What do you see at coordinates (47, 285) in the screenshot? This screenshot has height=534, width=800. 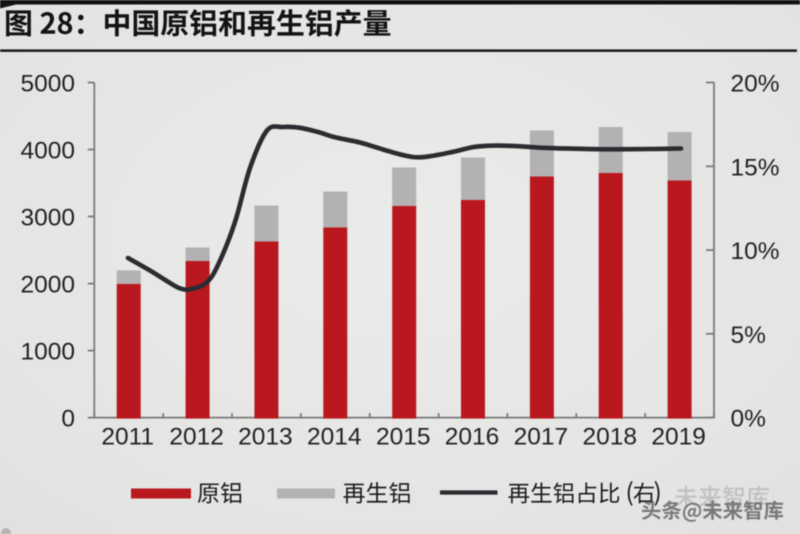 I see `svg-text: 2000` at bounding box center [47, 285].